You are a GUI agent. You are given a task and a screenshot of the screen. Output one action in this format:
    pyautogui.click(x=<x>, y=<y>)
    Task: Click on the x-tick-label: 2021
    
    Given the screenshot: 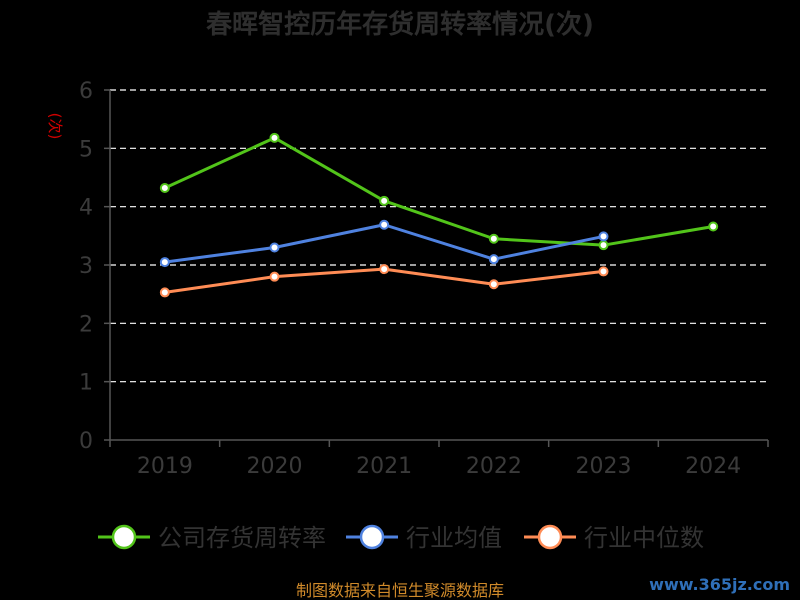 What is the action you would take?
    pyautogui.click(x=384, y=466)
    